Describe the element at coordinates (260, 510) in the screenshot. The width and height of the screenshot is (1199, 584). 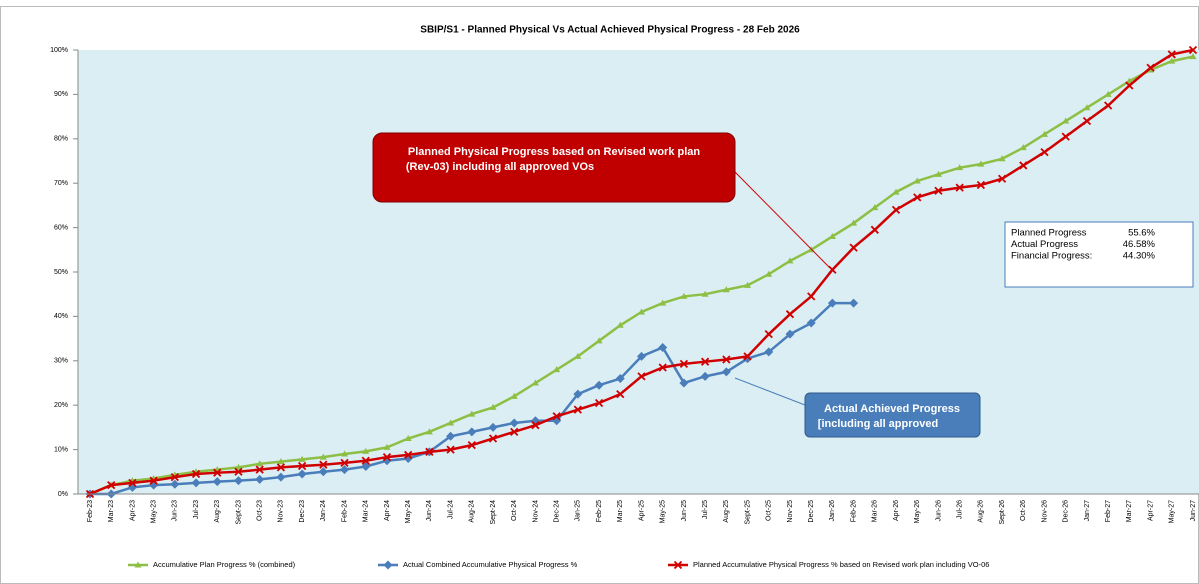
I see `x-tick-label: Oct-23` at that location.